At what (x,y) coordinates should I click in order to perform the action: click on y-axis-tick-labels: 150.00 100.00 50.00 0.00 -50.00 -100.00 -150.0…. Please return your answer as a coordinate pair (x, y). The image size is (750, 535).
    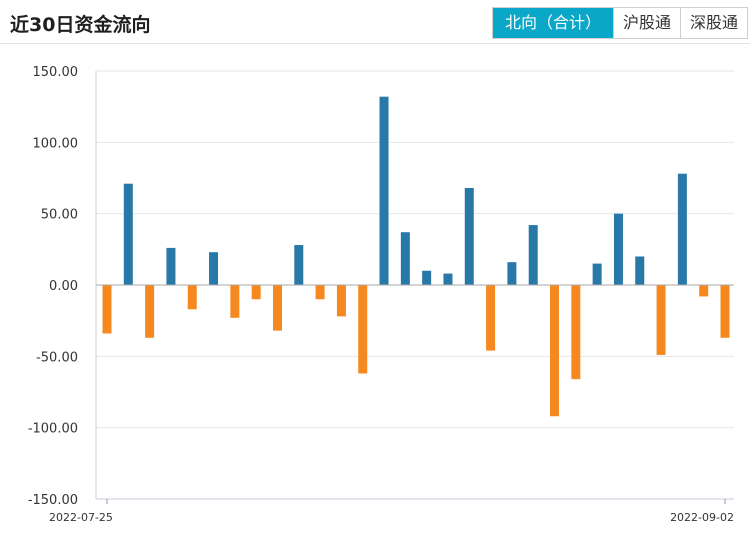
    Looking at the image, I should click on (53, 286).